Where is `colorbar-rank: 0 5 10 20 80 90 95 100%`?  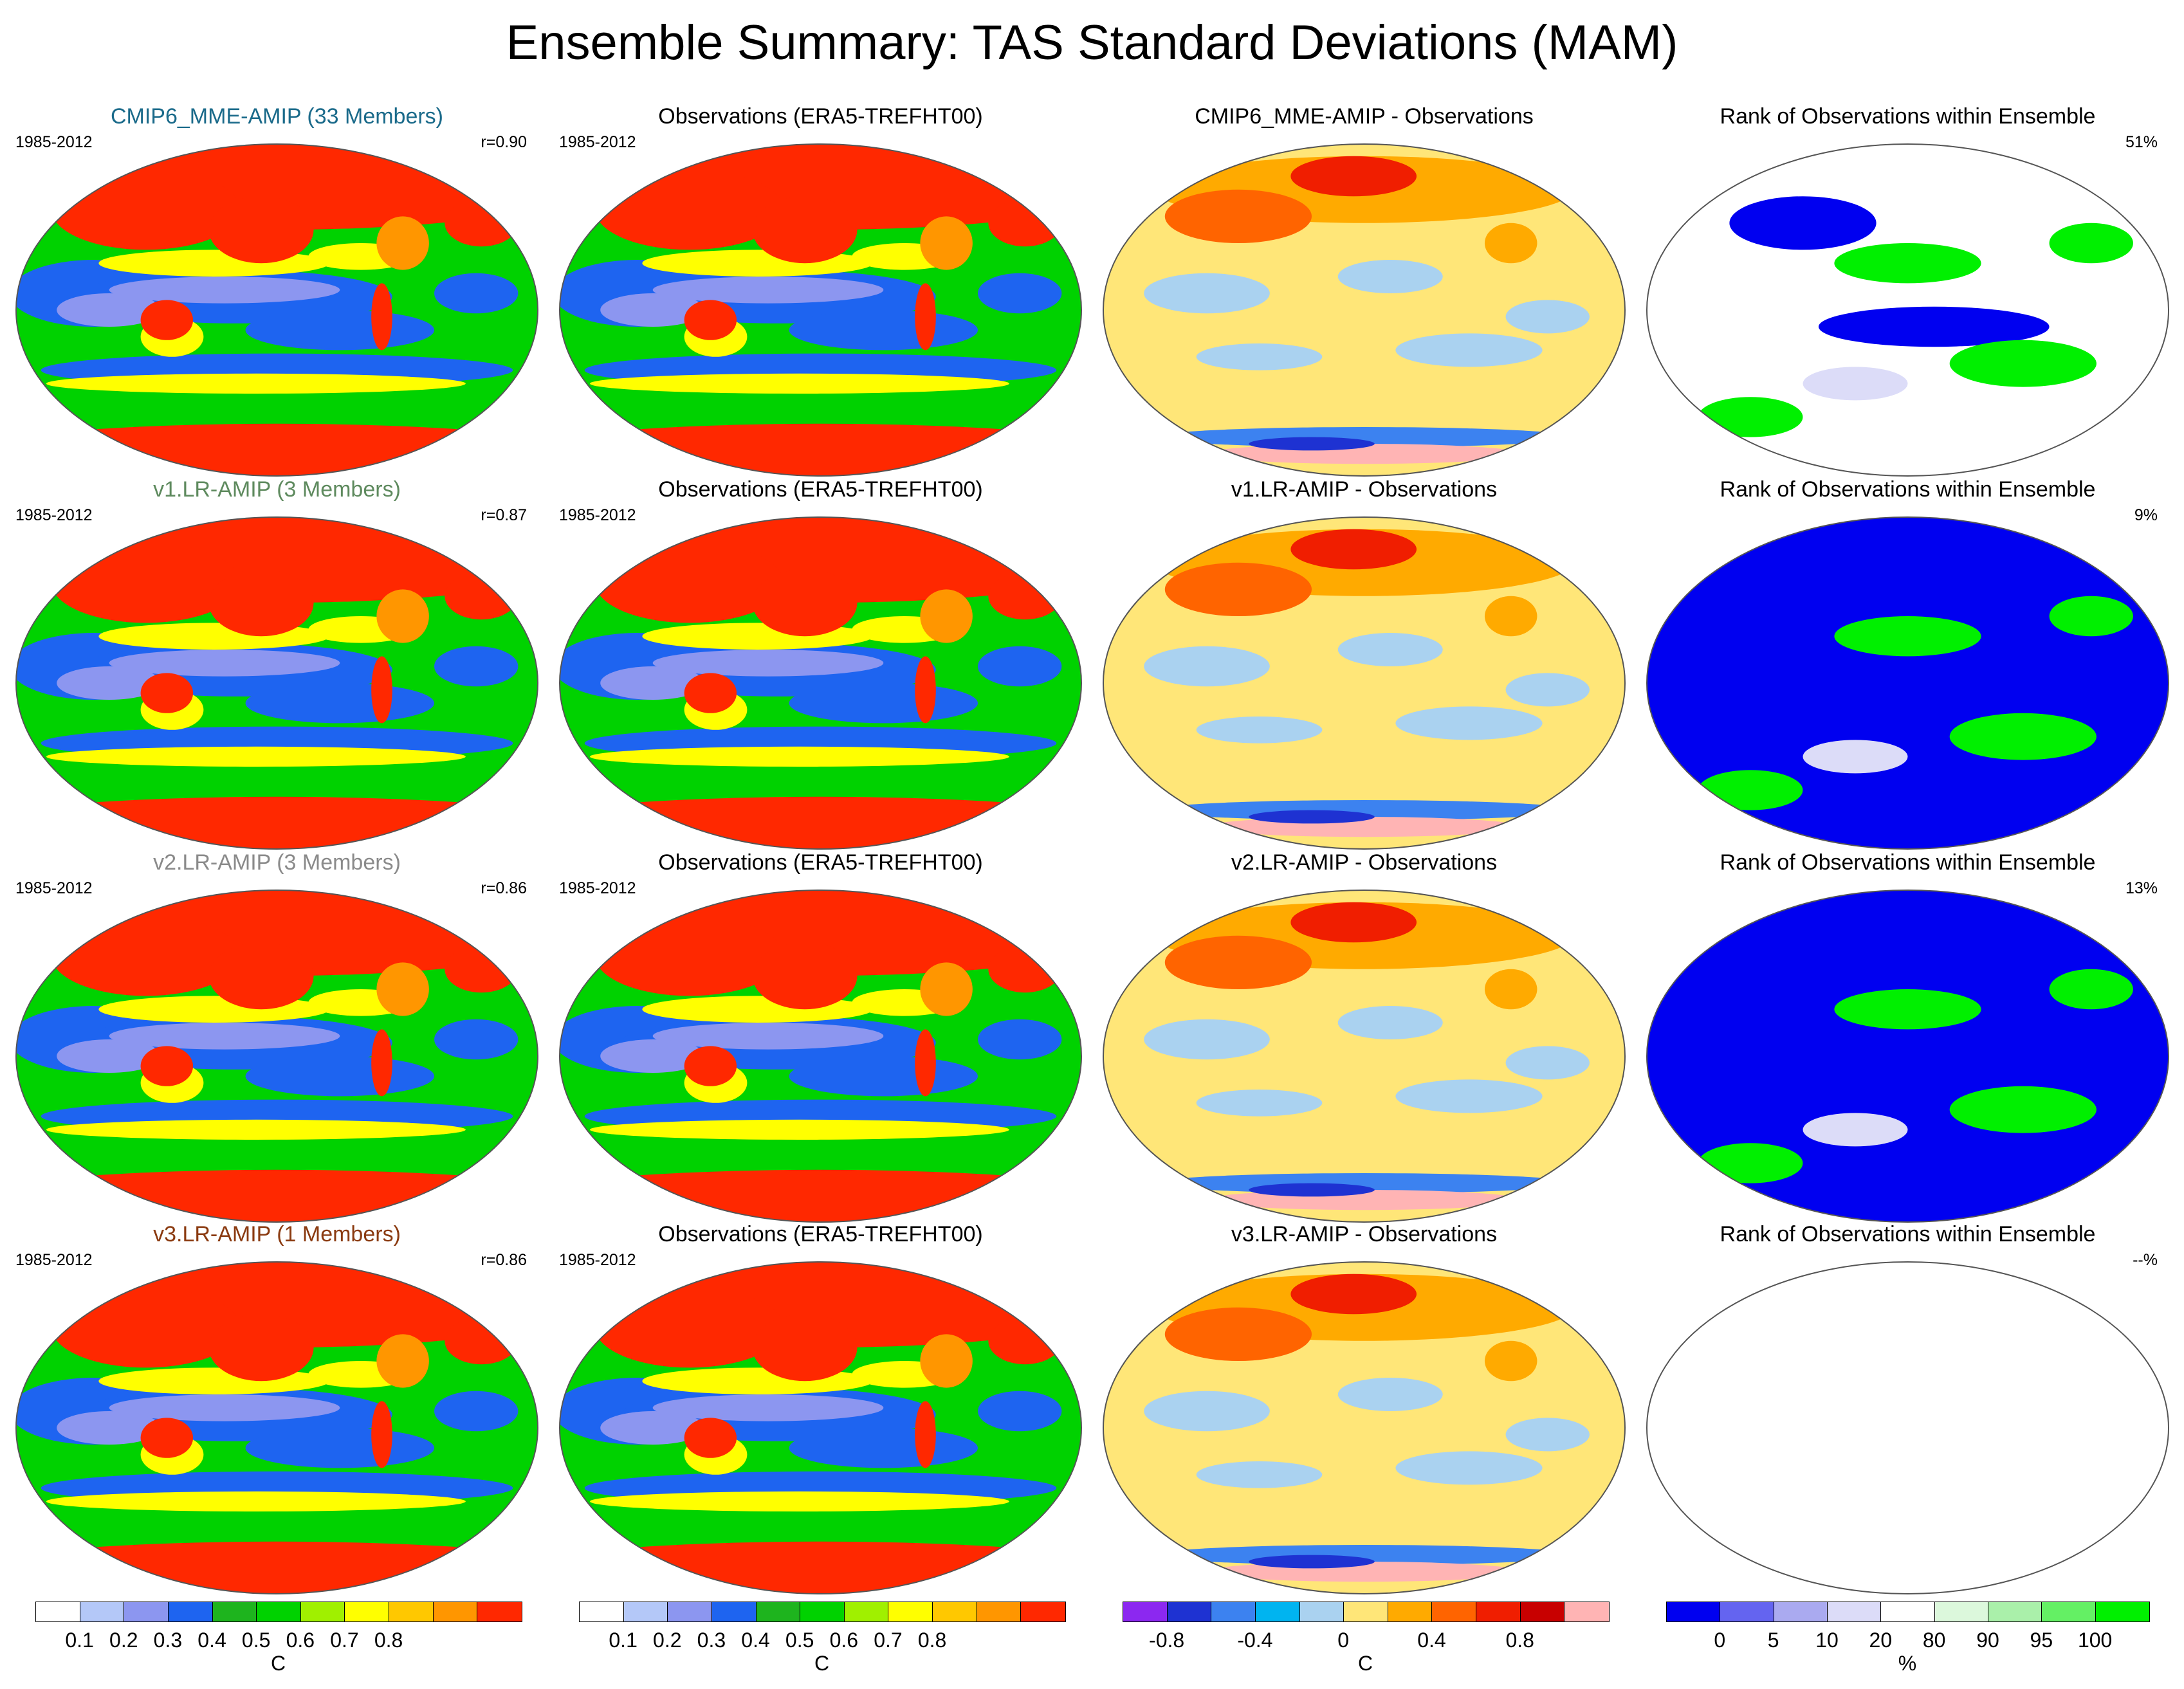
colorbar-rank: 0 5 10 20 80 90 95 100% is located at coordinates (1908, 1644).